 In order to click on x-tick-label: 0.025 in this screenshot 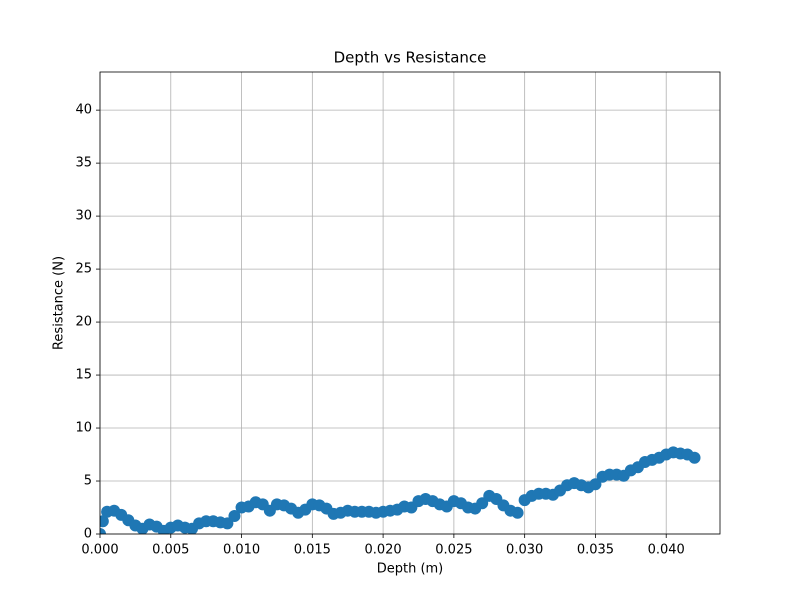, I will do `click(453, 550)`.